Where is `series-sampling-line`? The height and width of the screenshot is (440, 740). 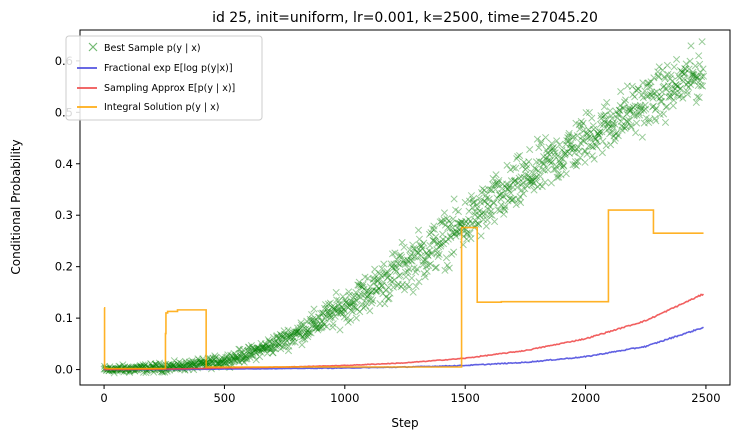 series-sampling-line is located at coordinates (404, 332).